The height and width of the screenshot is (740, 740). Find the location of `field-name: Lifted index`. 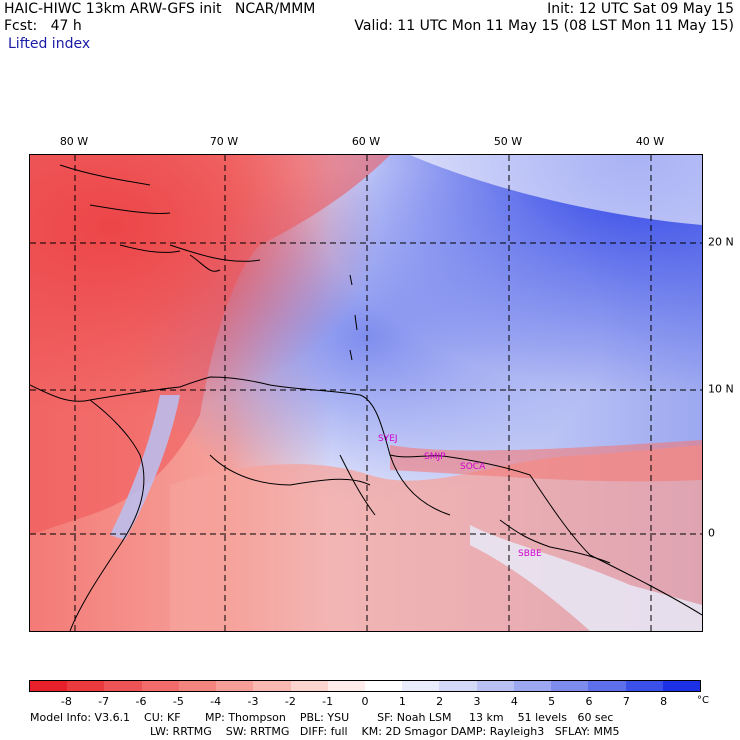

field-name: Lifted index is located at coordinates (49, 44).